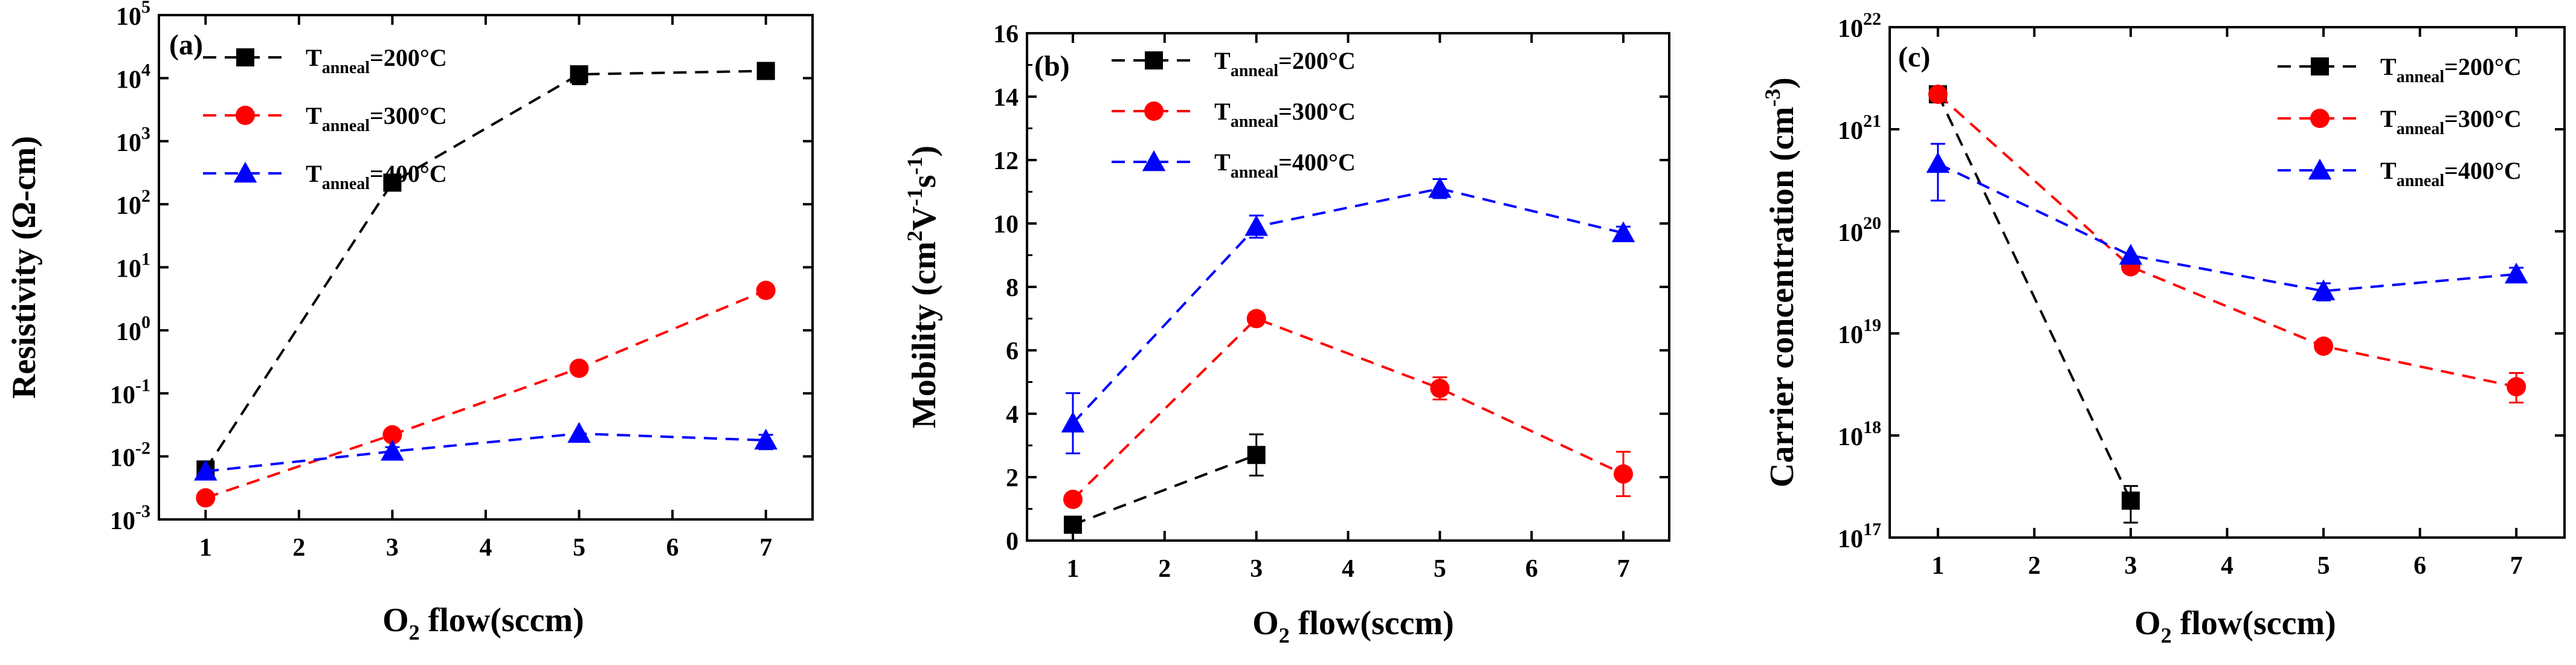 Image resolution: width=2576 pixels, height=665 pixels. What do you see at coordinates (133, 140) in the screenshot?
I see `y-tick-label: 10³` at bounding box center [133, 140].